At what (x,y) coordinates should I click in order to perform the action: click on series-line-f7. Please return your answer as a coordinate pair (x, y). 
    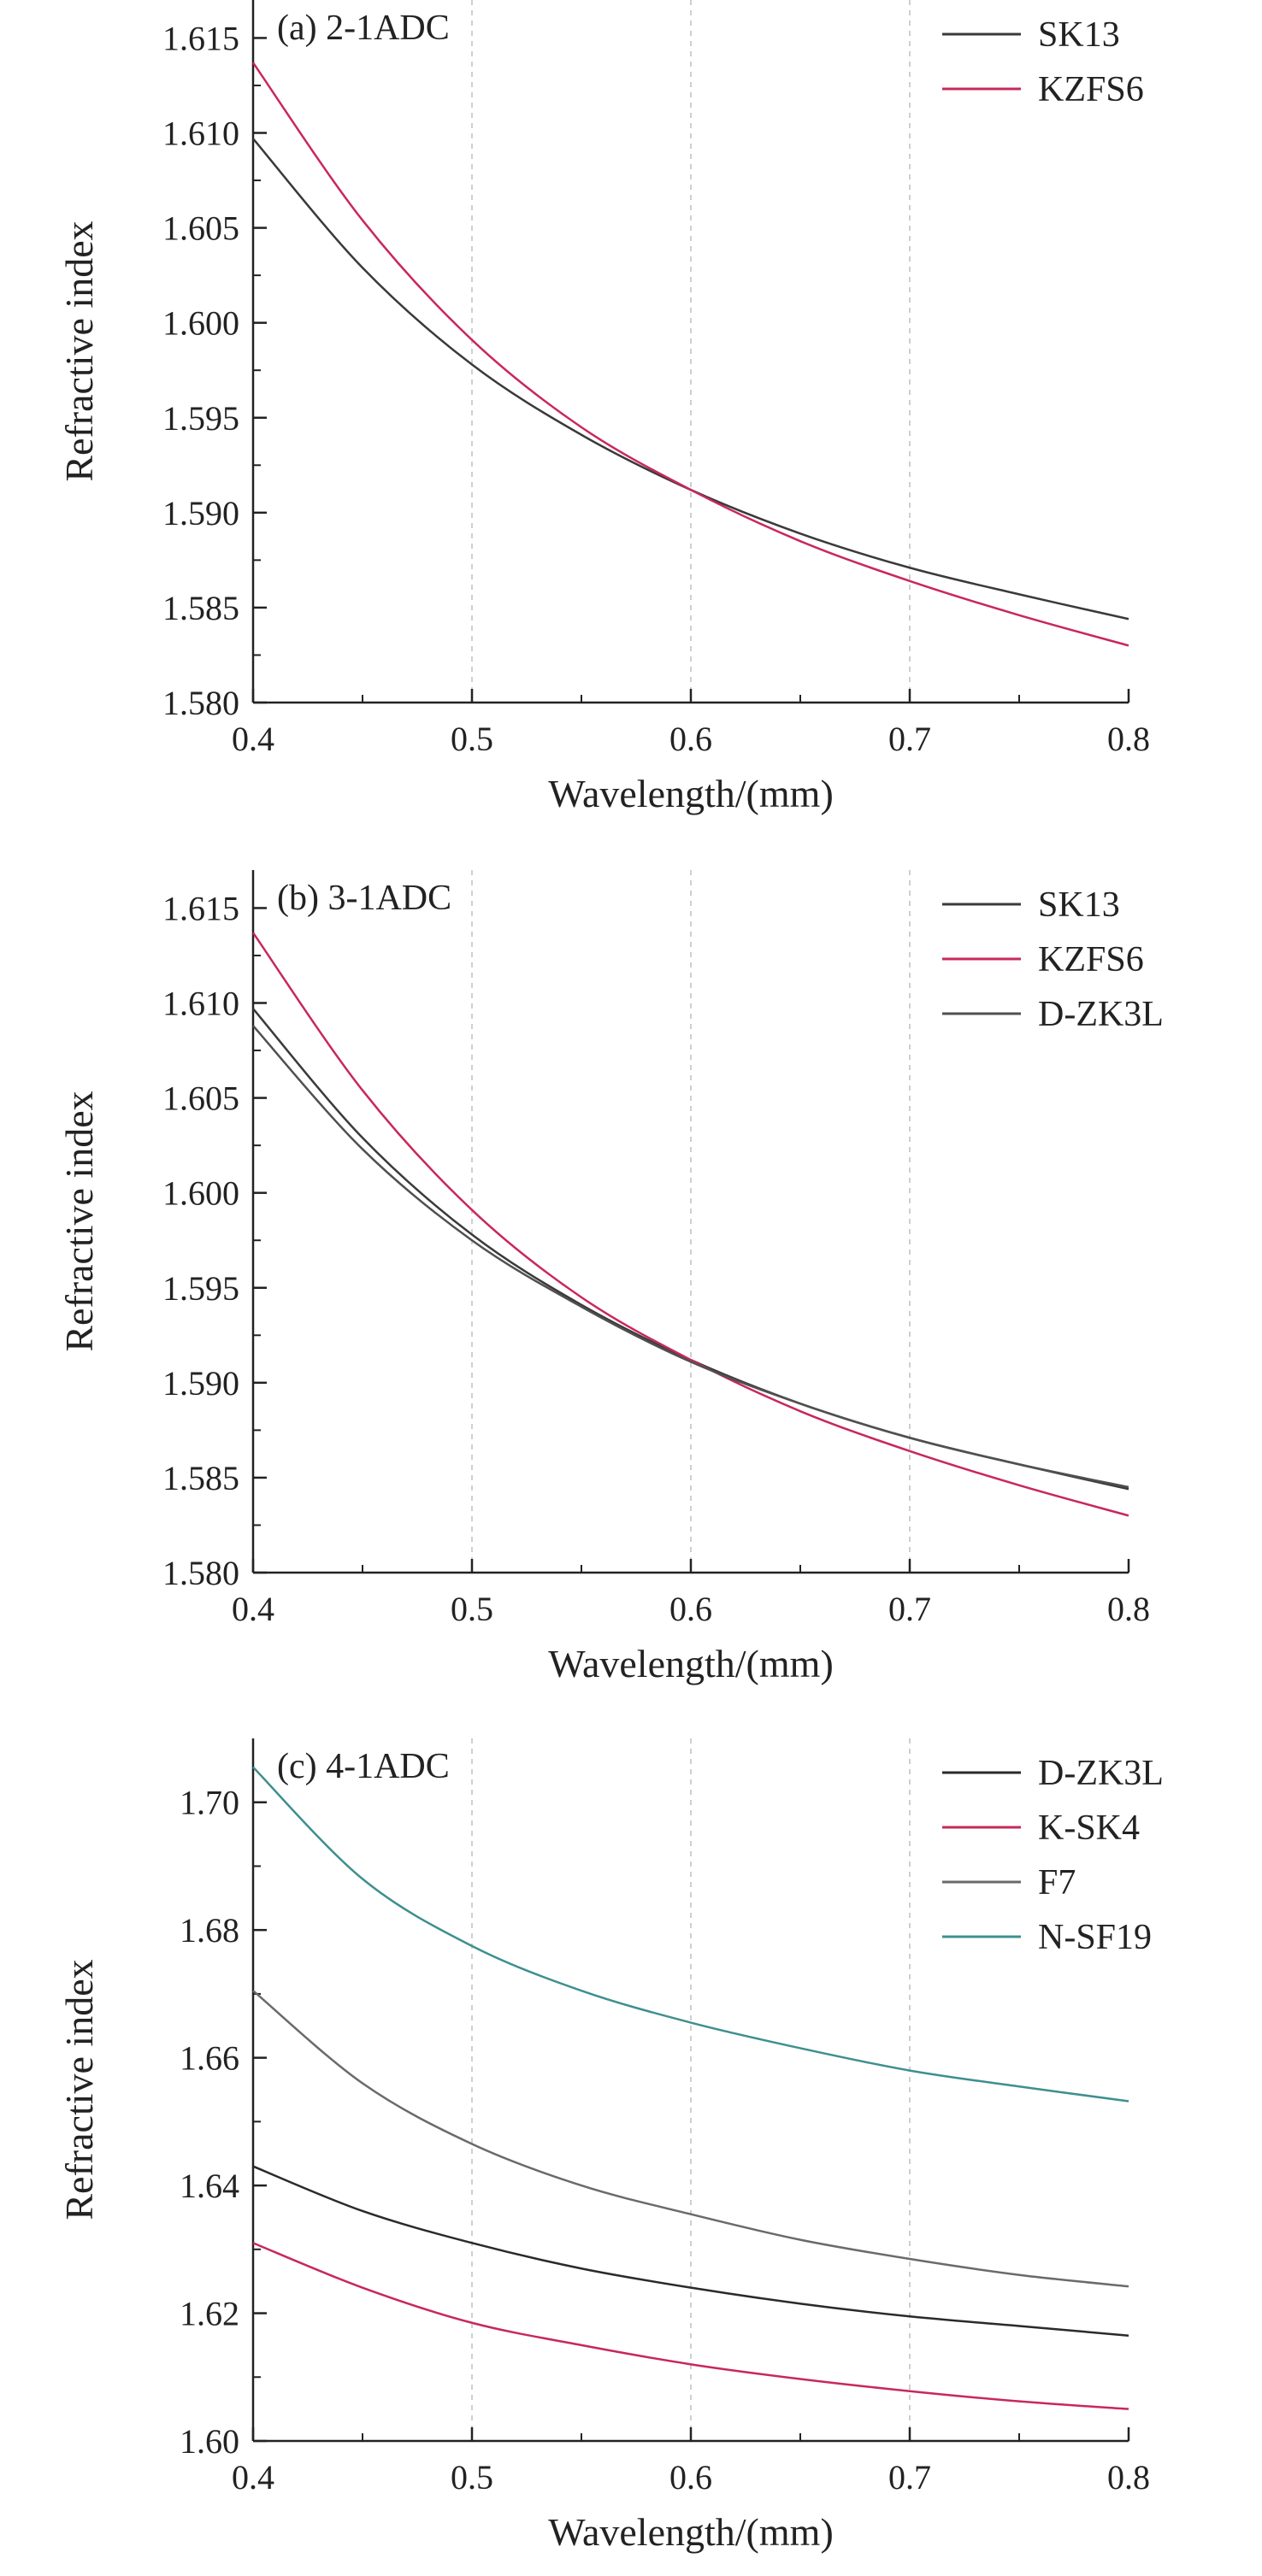
    Looking at the image, I should click on (691, 2139).